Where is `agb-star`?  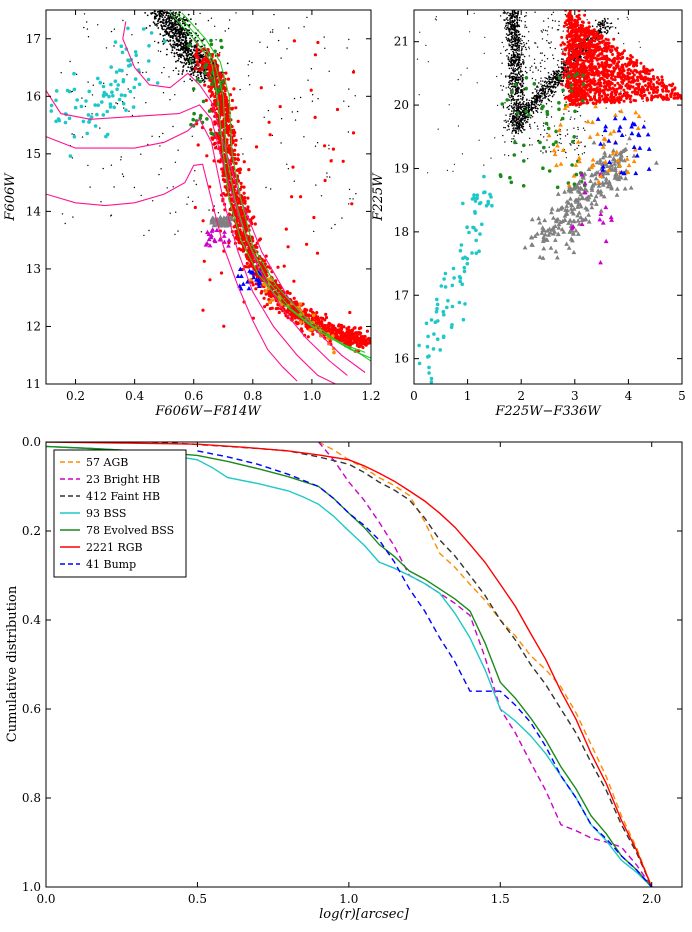
agb-star is located at coordinates (266, 291).